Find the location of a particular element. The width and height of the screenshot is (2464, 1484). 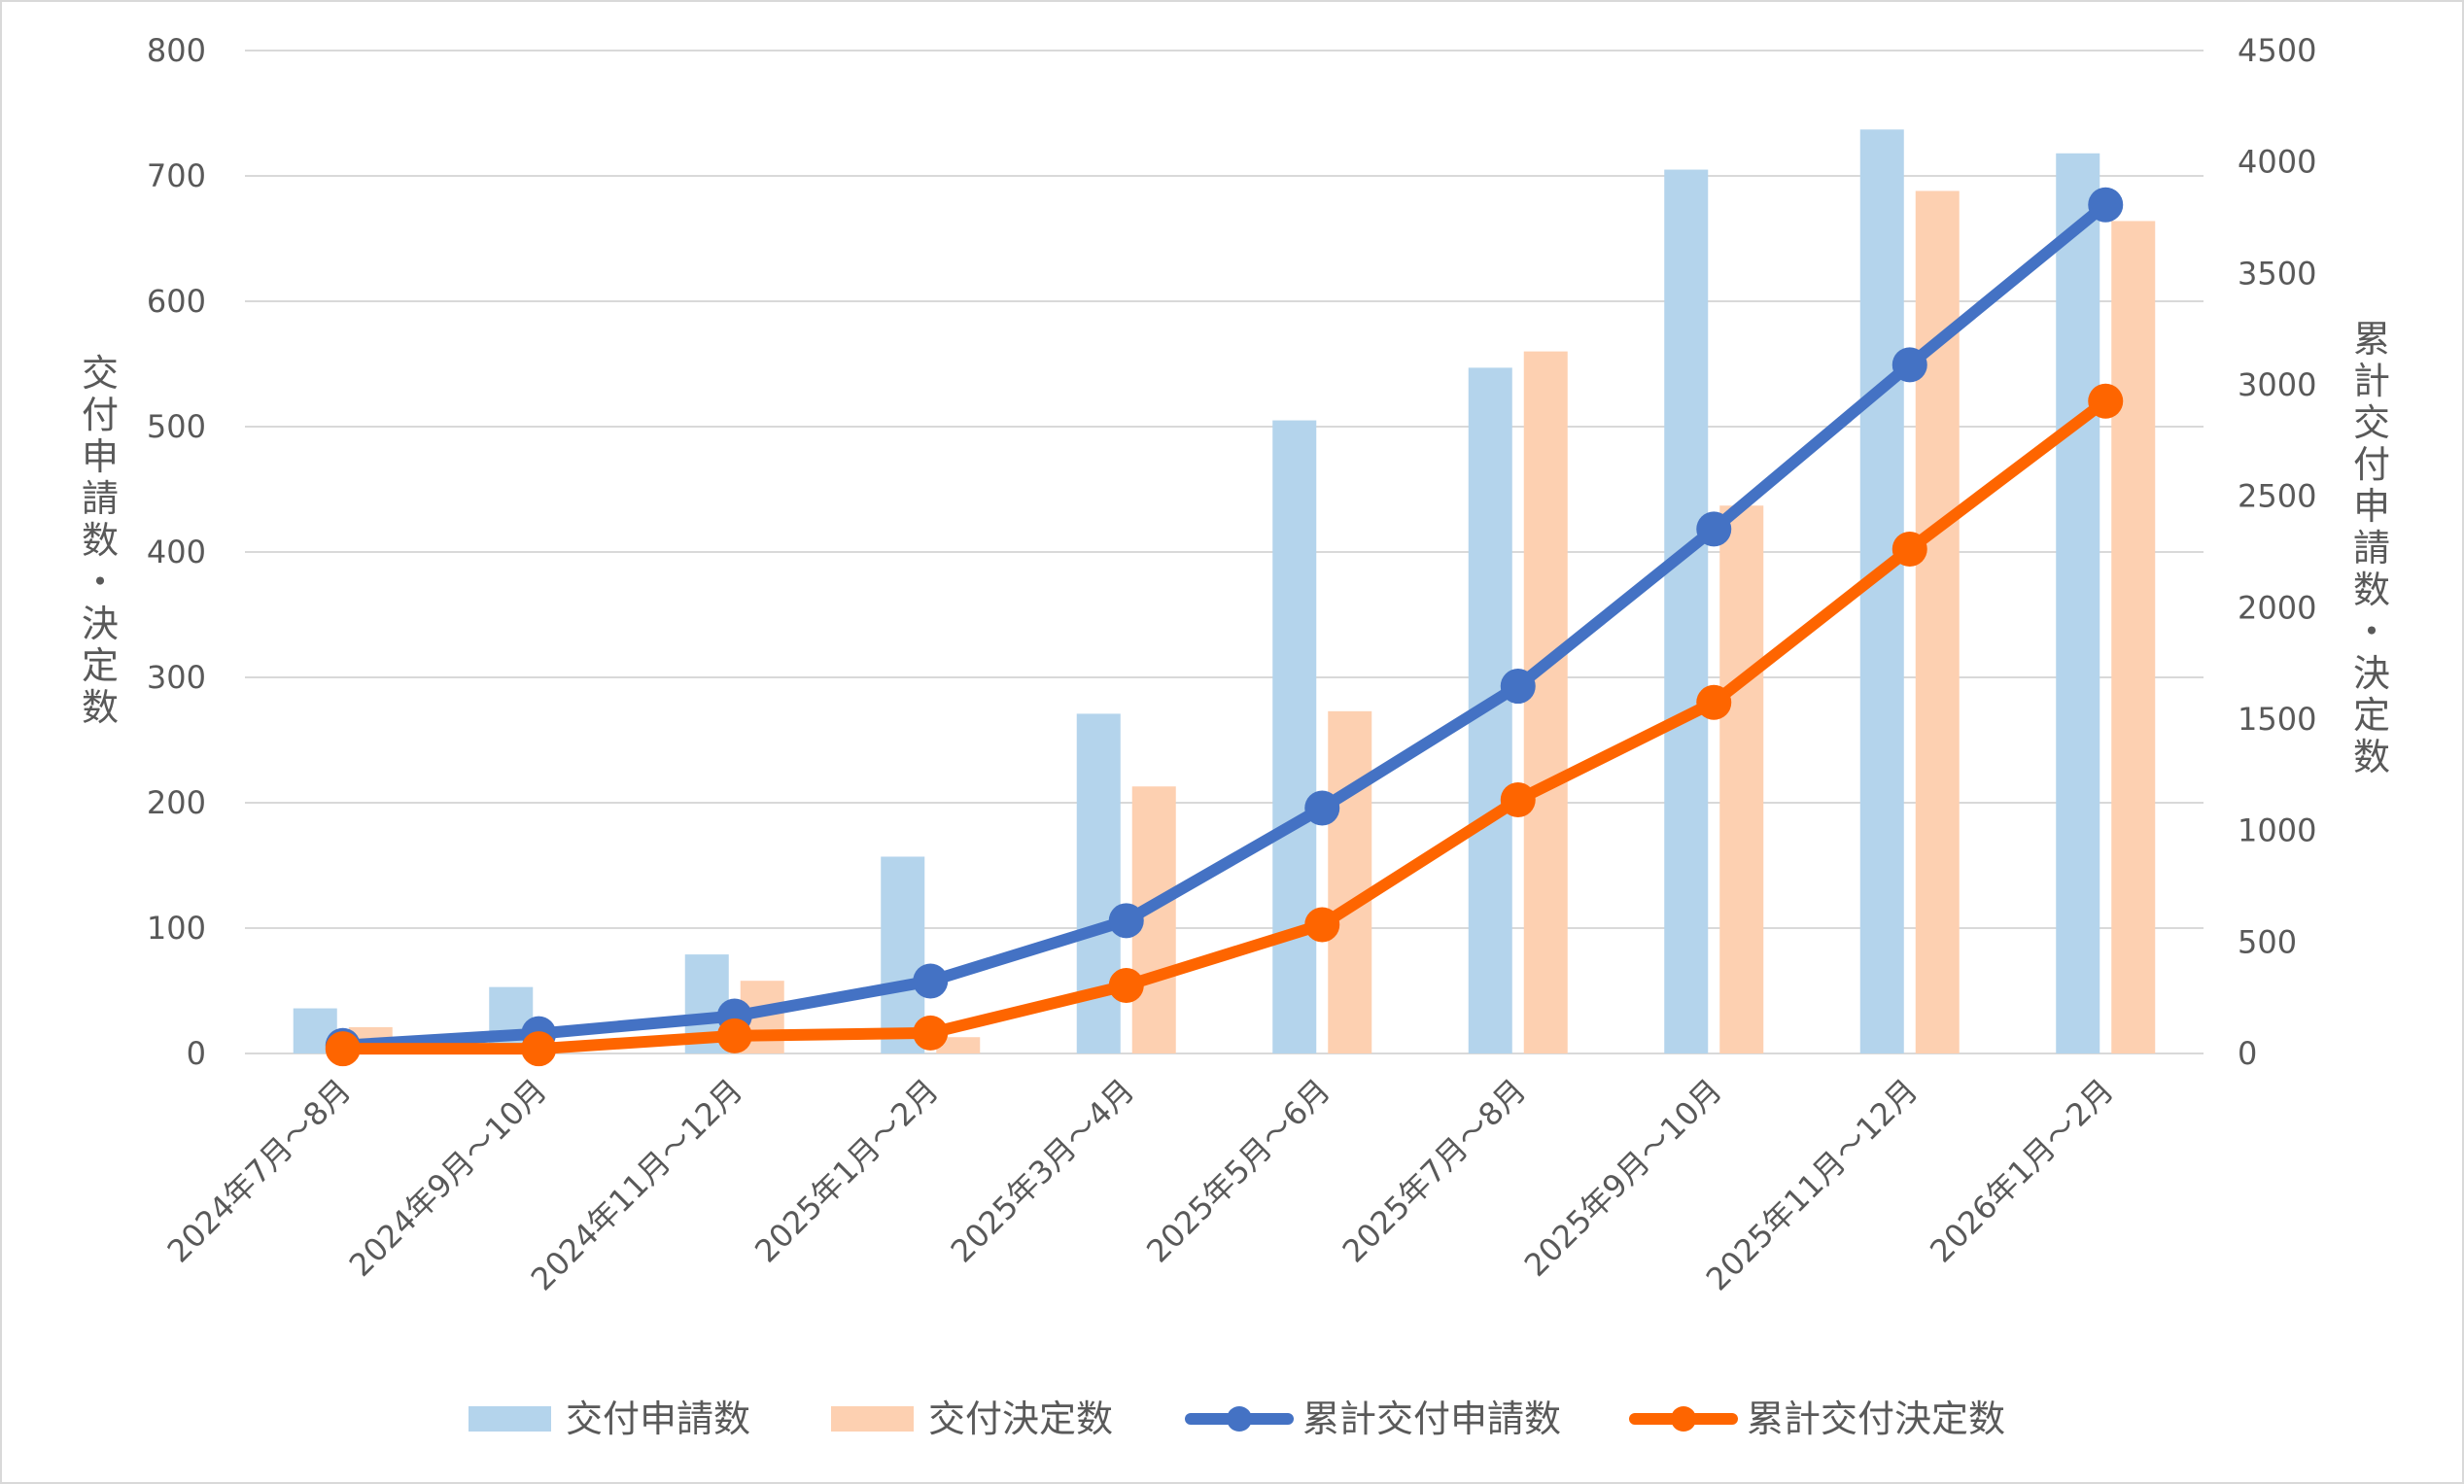

left-axis-ticks: 0 100 200 300 400 500 600 700 800 is located at coordinates (176, 552).